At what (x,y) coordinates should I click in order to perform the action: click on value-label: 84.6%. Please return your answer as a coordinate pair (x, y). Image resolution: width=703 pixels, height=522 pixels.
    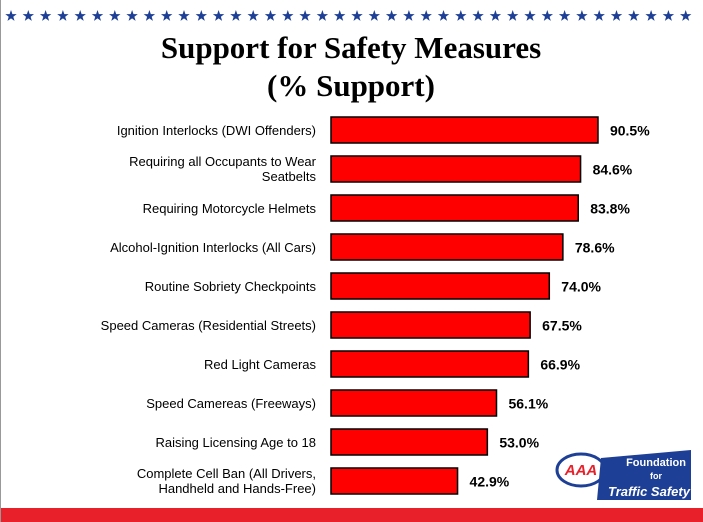
    Looking at the image, I should click on (613, 170).